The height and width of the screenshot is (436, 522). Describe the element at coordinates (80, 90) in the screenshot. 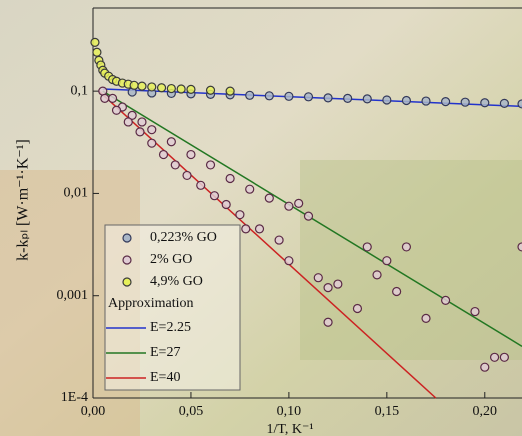

I see `y-tick-label: 0,1` at that location.